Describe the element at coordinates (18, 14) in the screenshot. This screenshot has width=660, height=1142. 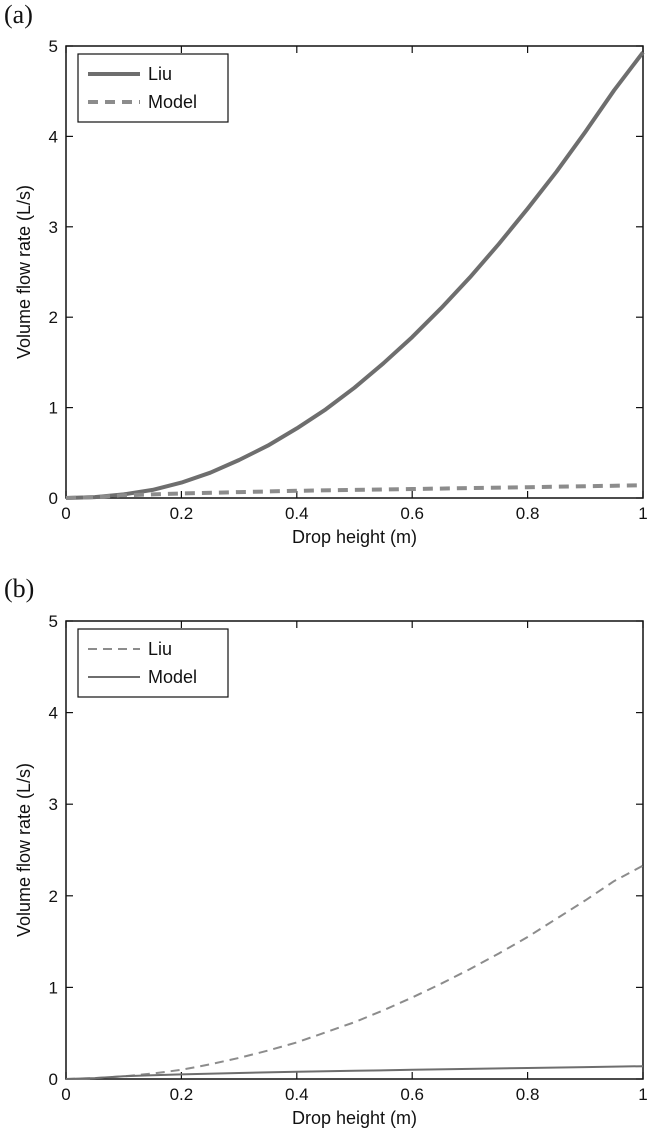
I see `panel-a-label: (a)` at that location.